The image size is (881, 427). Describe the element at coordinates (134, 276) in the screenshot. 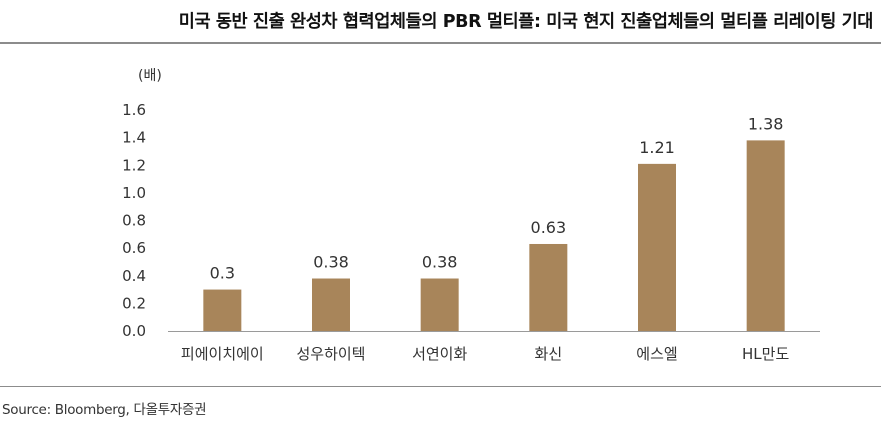

I see `y-tick-label: 0.4` at that location.